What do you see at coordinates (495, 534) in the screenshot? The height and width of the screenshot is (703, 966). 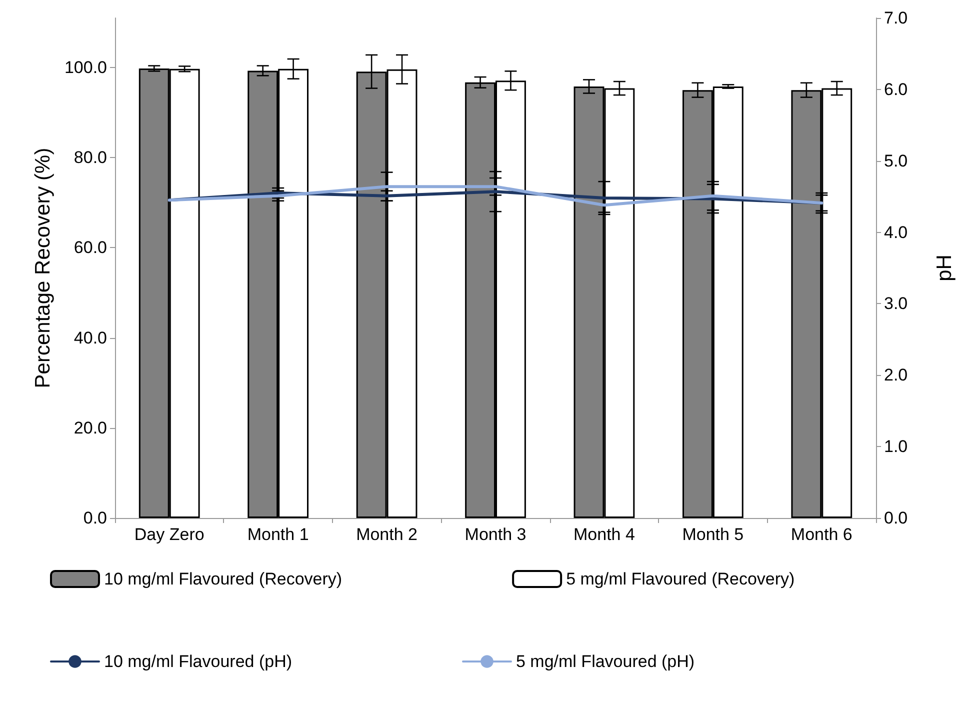 I see `x-tick-label: Month 3` at bounding box center [495, 534].